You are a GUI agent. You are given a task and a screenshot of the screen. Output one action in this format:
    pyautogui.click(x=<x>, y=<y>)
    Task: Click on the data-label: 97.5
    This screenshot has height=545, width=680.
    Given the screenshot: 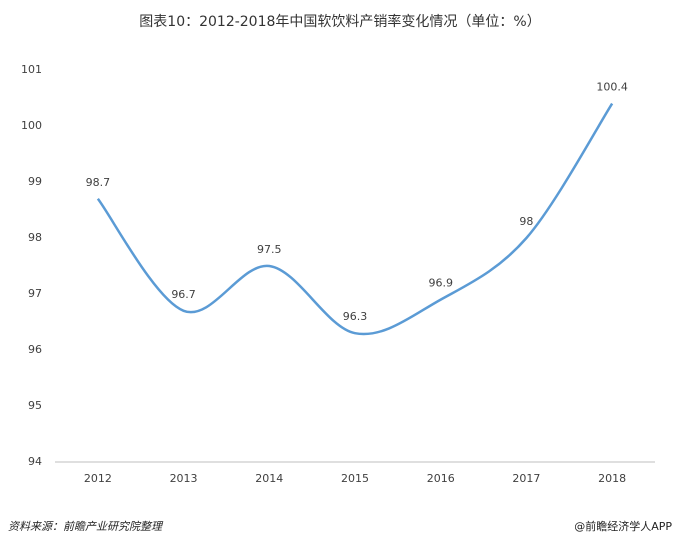 What is the action you would take?
    pyautogui.click(x=269, y=249)
    